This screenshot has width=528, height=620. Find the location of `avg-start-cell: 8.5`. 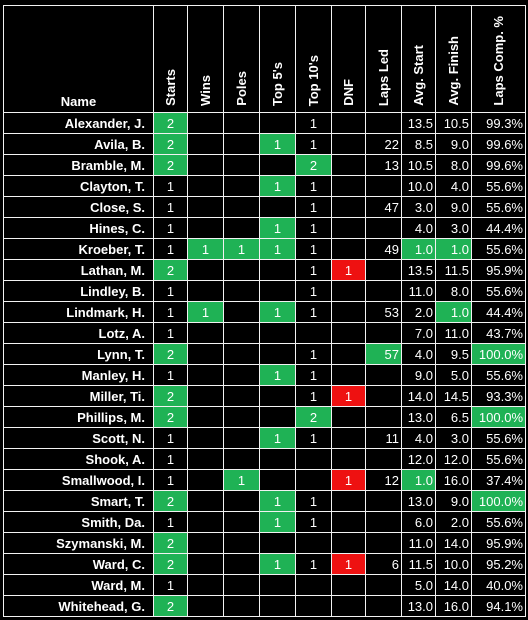

avg-start-cell: 8.5 is located at coordinates (418, 144).